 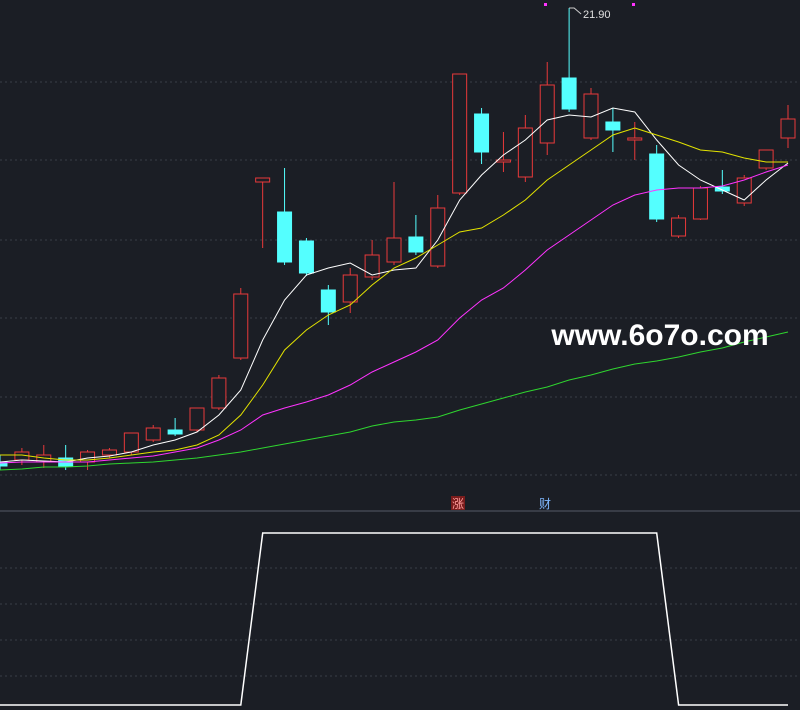 What do you see at coordinates (545, 504) in the screenshot?
I see `marker-finance: 财` at bounding box center [545, 504].